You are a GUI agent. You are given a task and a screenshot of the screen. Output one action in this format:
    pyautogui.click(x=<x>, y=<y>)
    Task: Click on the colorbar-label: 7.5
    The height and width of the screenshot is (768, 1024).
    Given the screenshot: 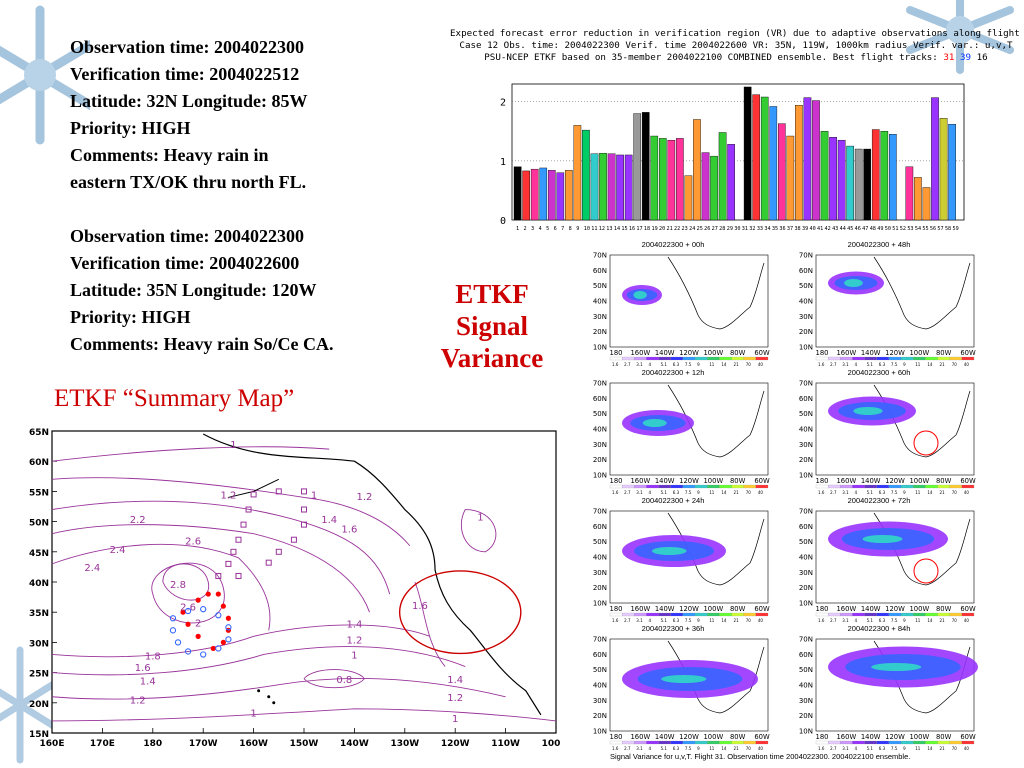 What is the action you would take?
    pyautogui.click(x=894, y=364)
    